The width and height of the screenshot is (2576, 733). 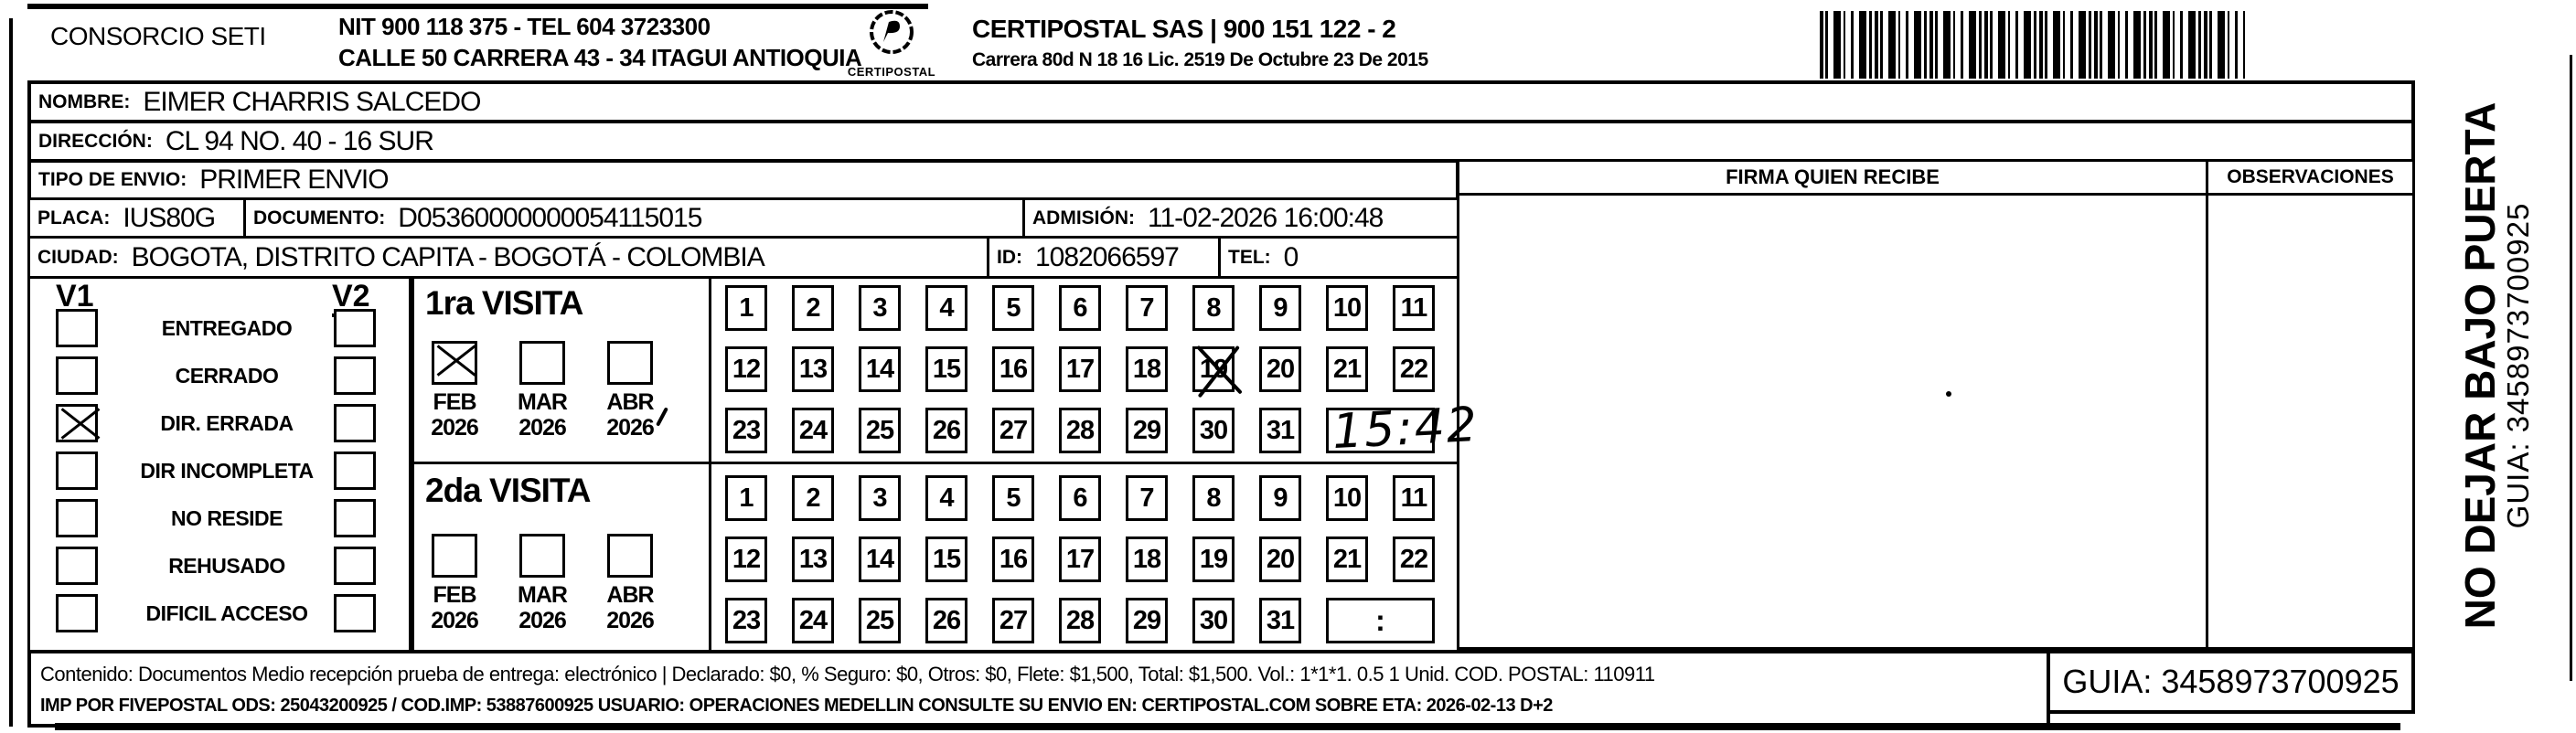 What do you see at coordinates (542, 391) in the screenshot?
I see `first-visit-months: FEB 2026 MAR 2026 ABR 2026` at bounding box center [542, 391].